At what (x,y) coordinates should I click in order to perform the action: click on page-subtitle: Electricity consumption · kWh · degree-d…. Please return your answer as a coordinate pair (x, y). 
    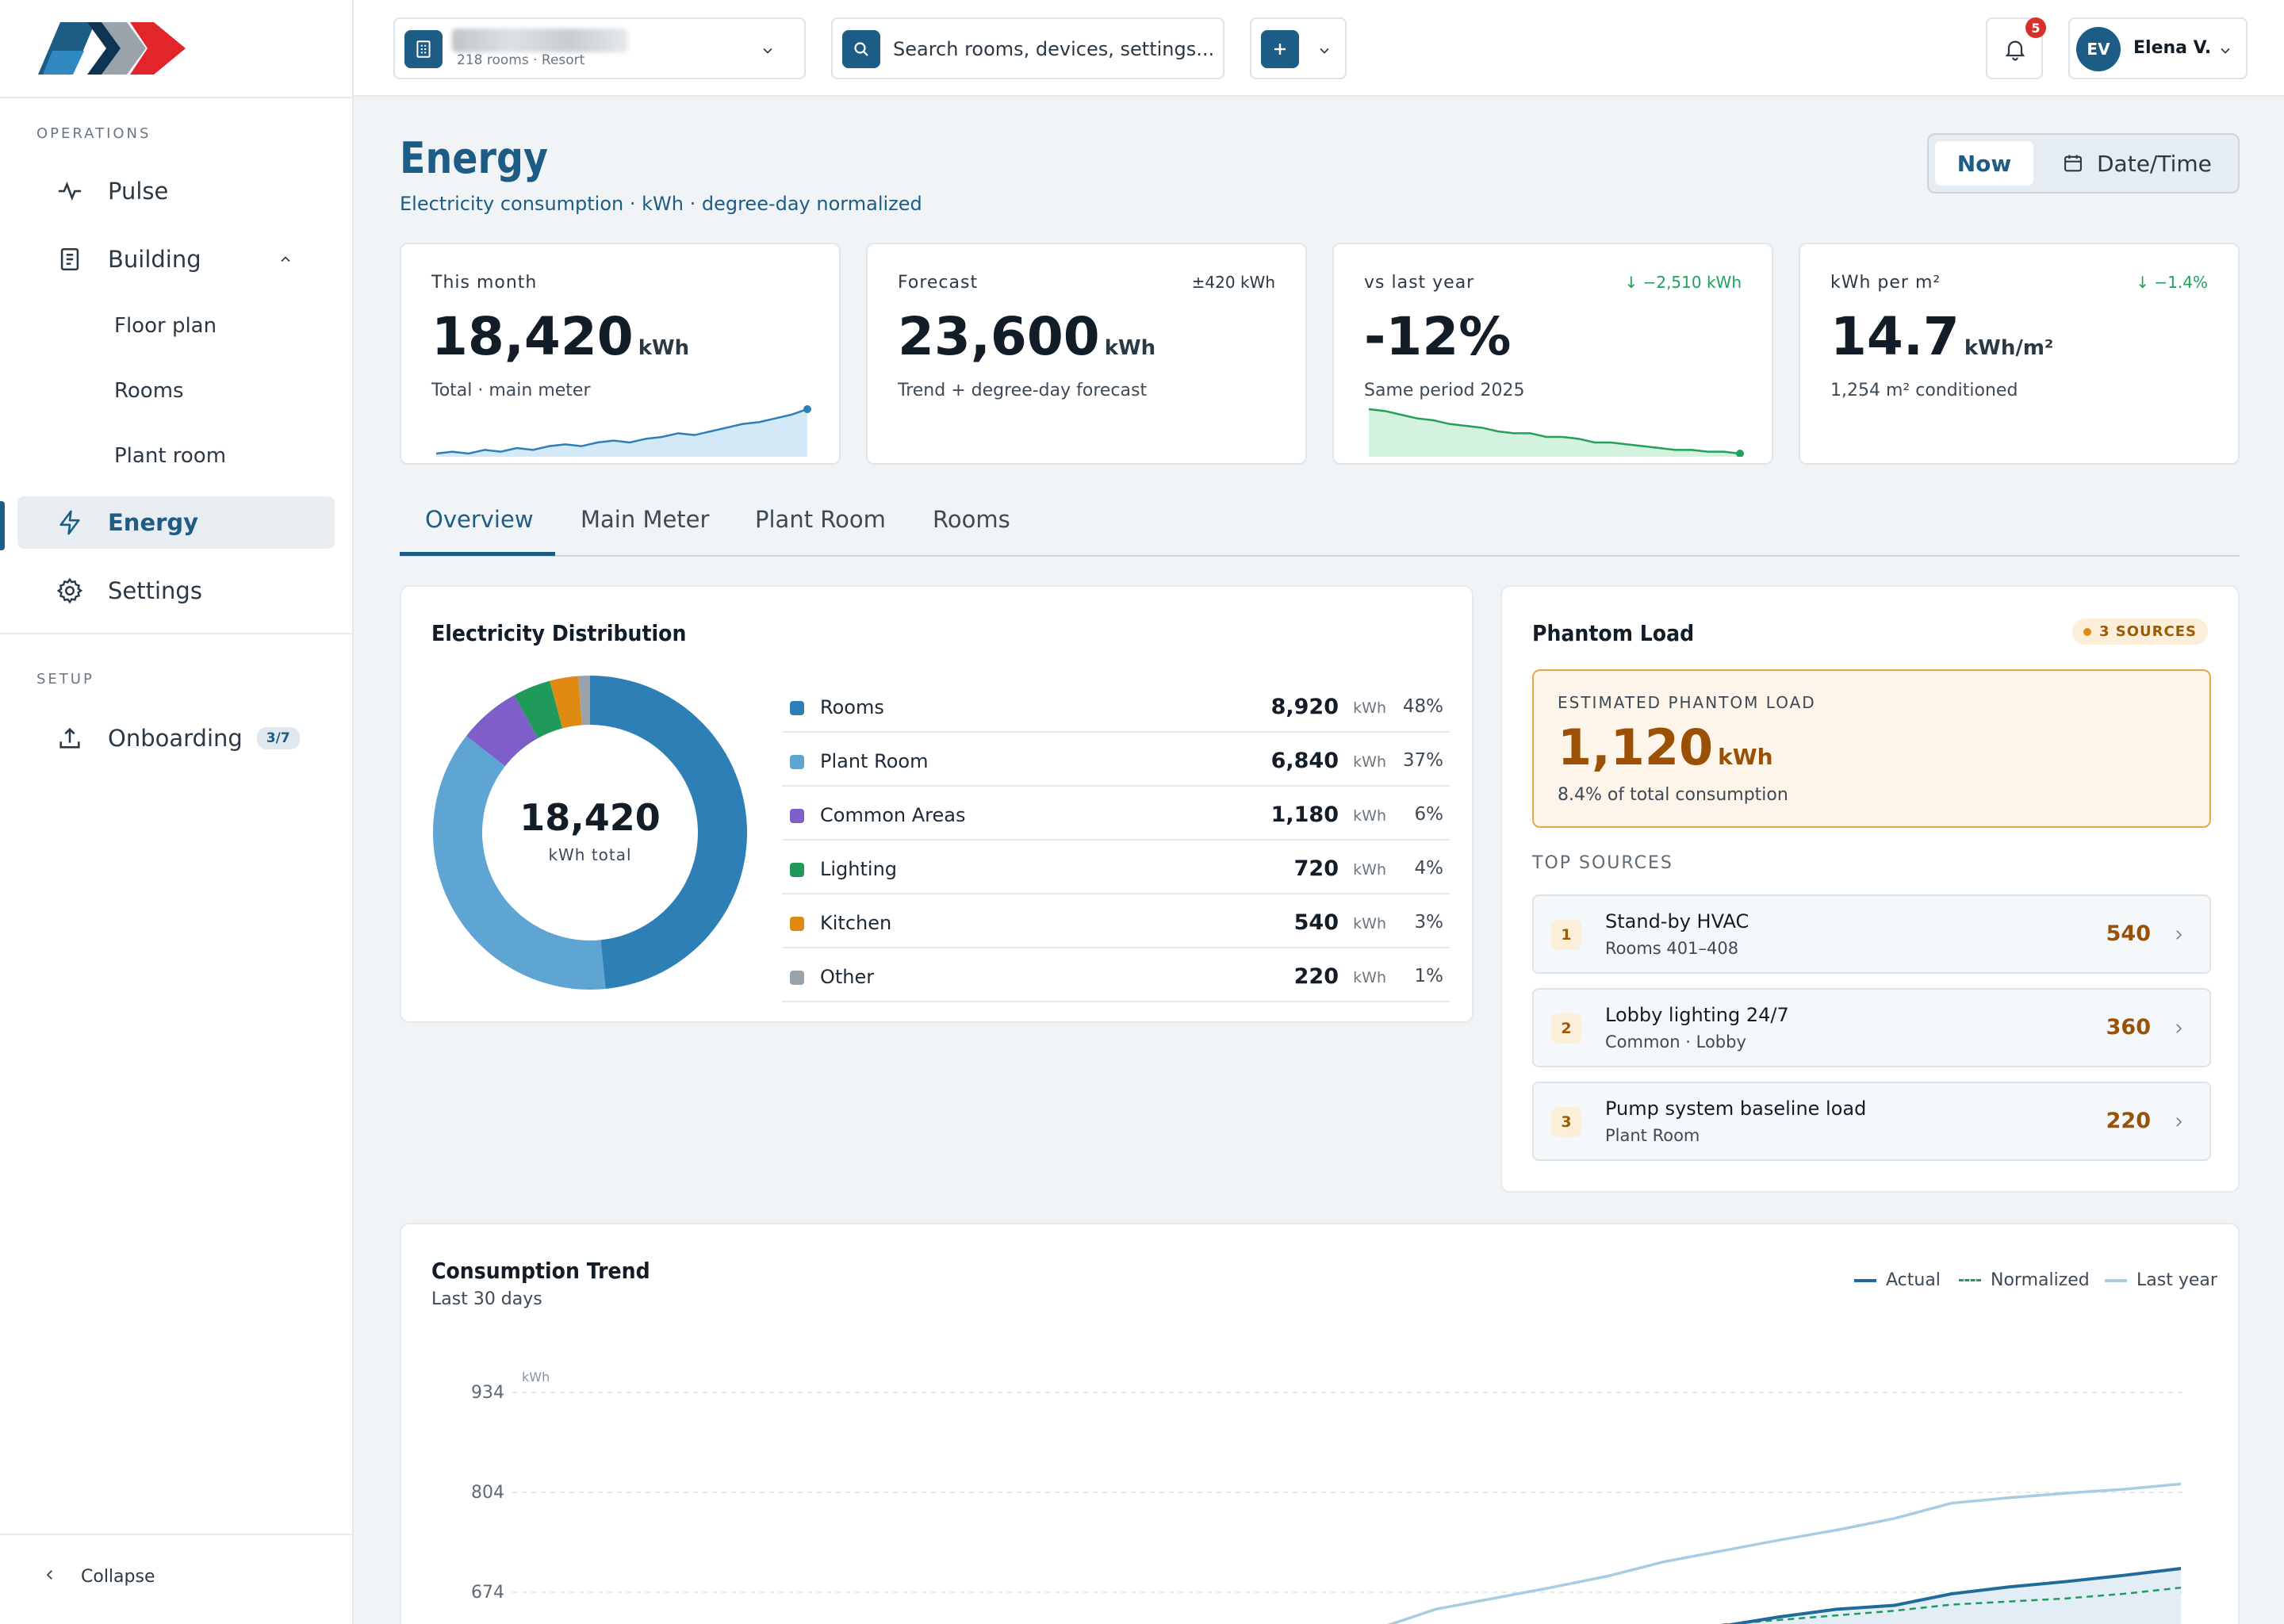
    Looking at the image, I should click on (661, 204).